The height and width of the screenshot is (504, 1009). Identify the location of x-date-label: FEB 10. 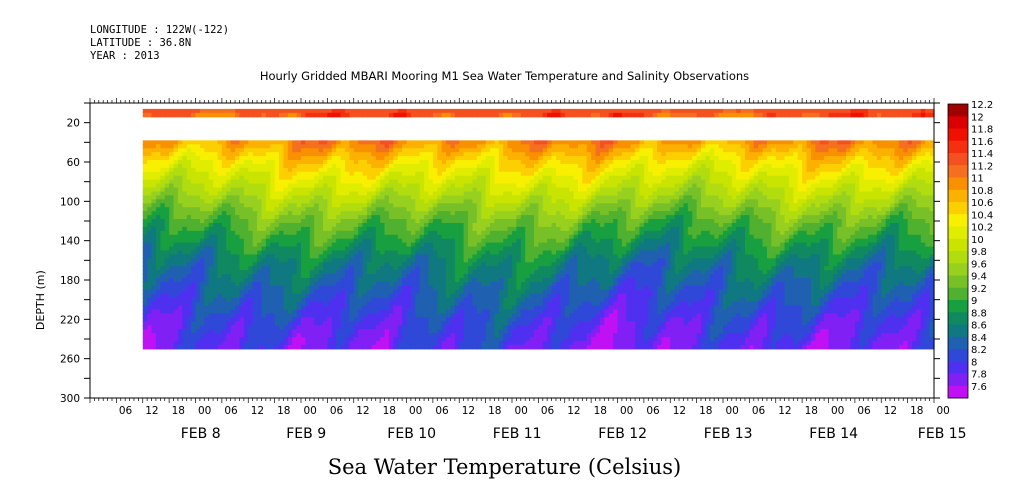
(411, 434).